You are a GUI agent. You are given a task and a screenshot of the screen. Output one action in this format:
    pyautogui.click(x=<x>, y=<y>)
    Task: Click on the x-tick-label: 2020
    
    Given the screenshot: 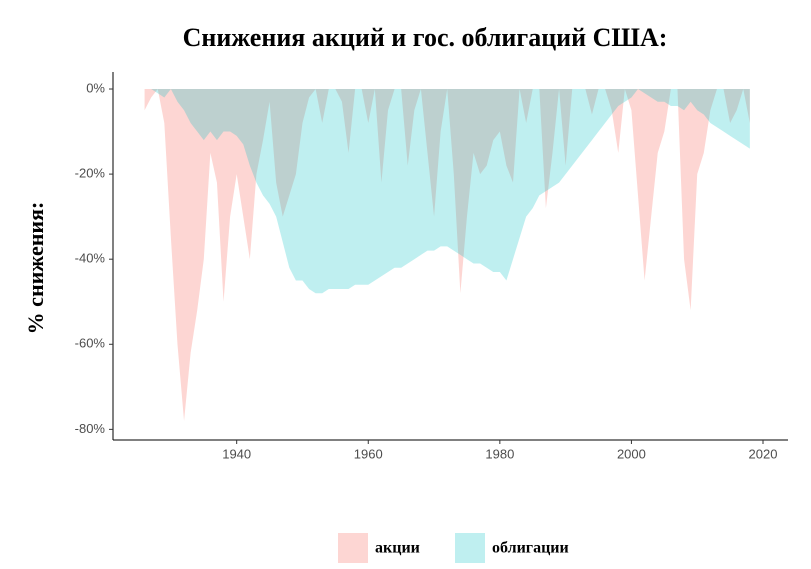 What is the action you would take?
    pyautogui.click(x=763, y=453)
    